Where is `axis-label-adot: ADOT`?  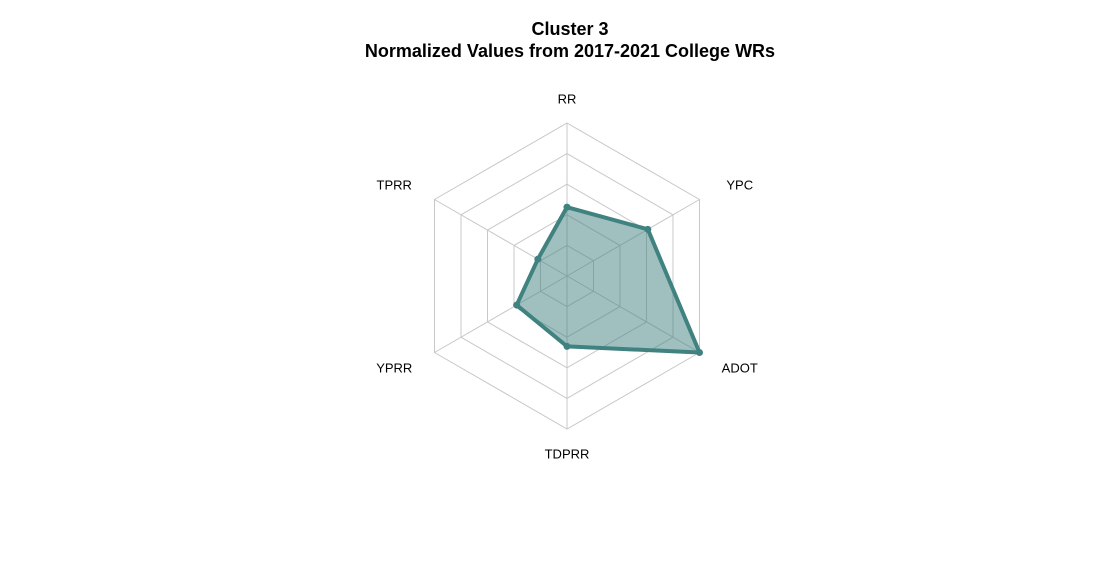
axis-label-adot: ADOT is located at coordinates (740, 368).